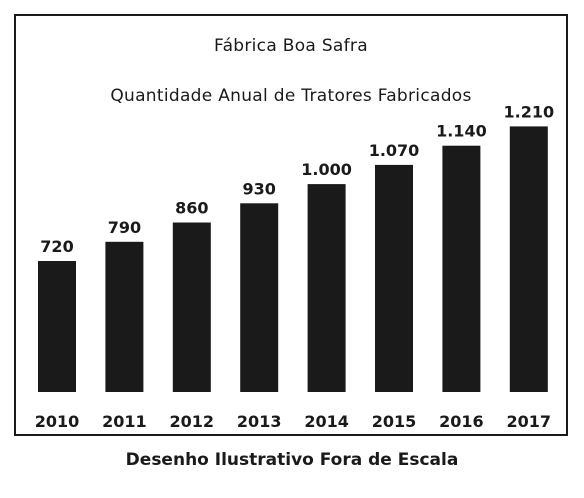 The width and height of the screenshot is (584, 498). I want to click on data-label-2011: 790, so click(124, 227).